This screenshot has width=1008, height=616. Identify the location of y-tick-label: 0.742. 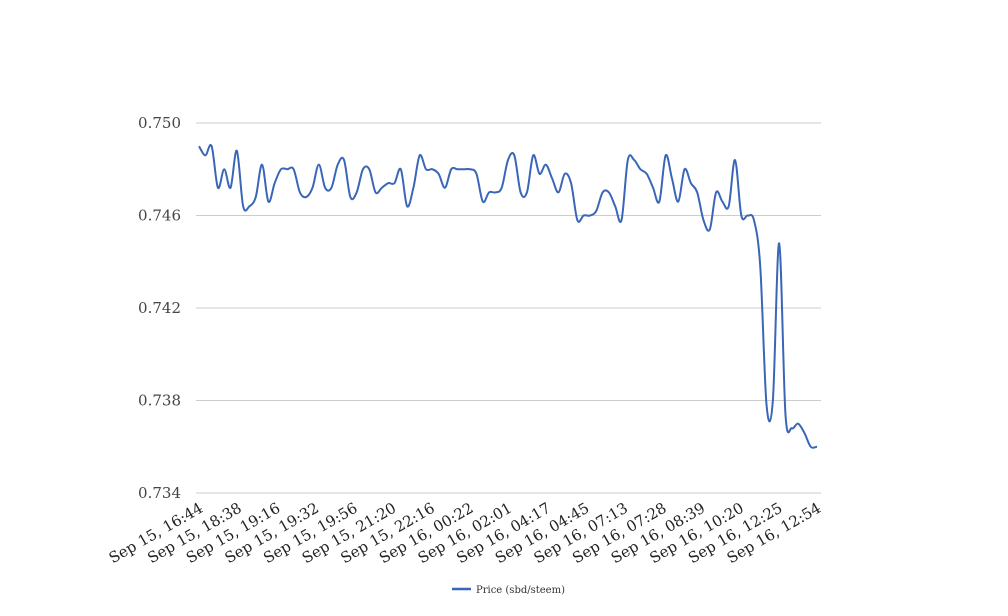
(159, 308).